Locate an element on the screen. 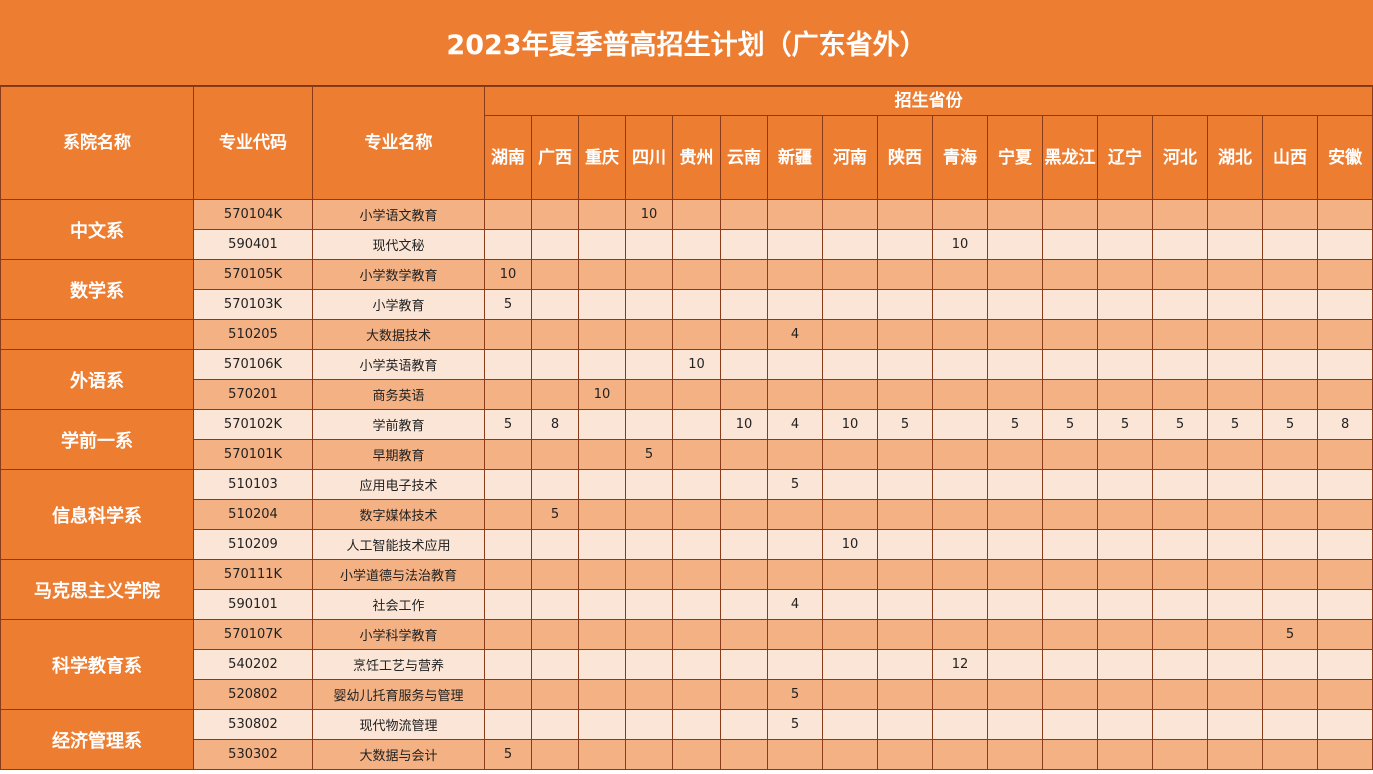 Image resolution: width=1373 pixels, height=774 pixels. header-province: 新疆 is located at coordinates (795, 157).